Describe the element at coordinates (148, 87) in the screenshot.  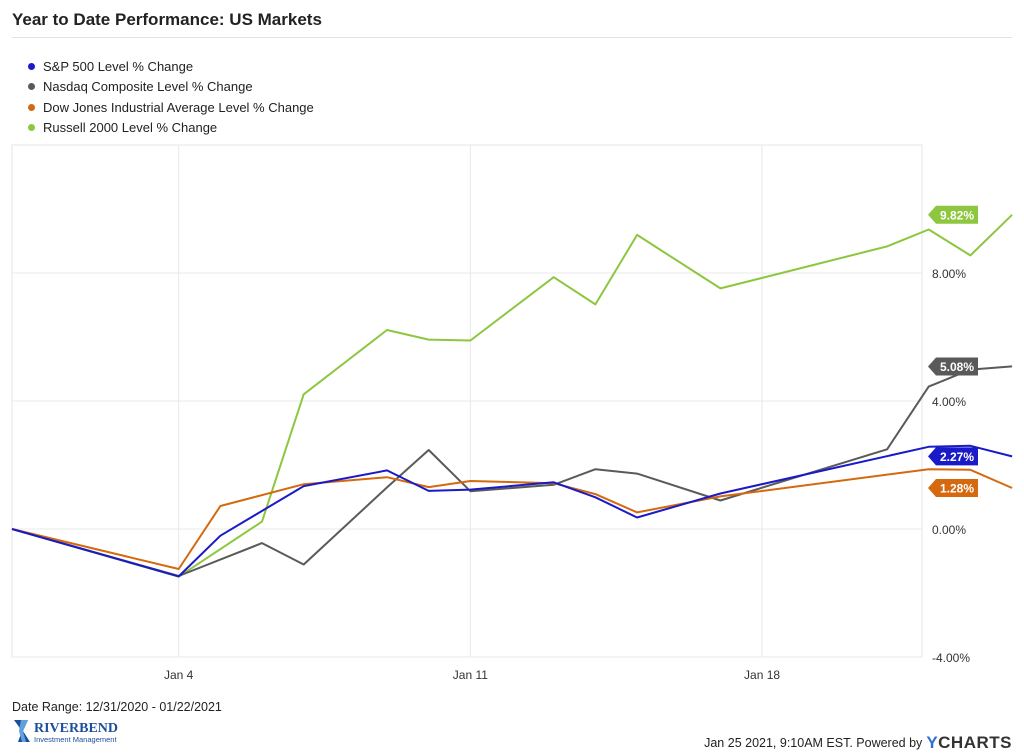
I see `legend-label: Nasdaq Composite Level % Change` at that location.